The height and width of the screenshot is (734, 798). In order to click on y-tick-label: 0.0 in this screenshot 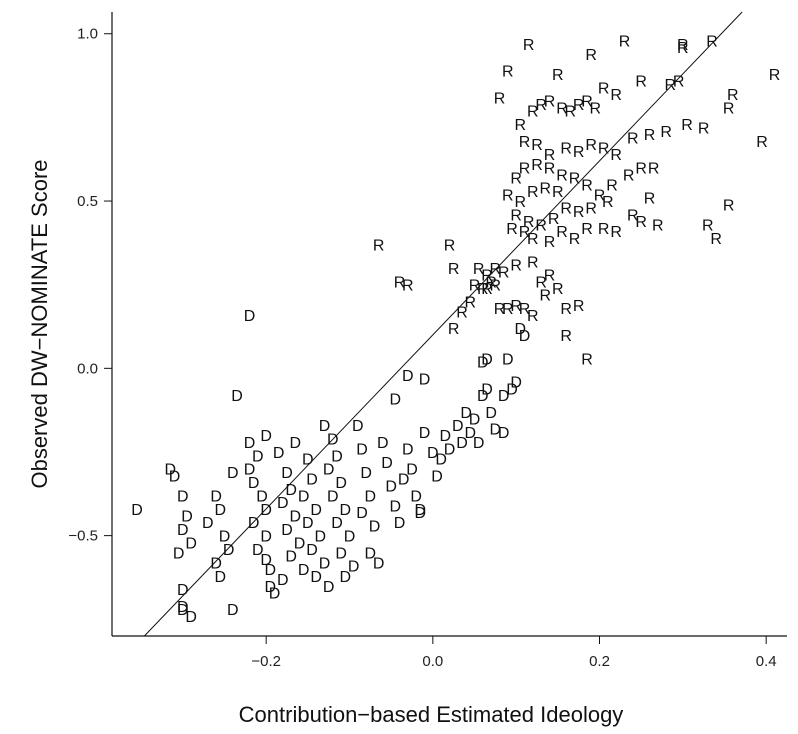, I will do `click(87, 368)`.